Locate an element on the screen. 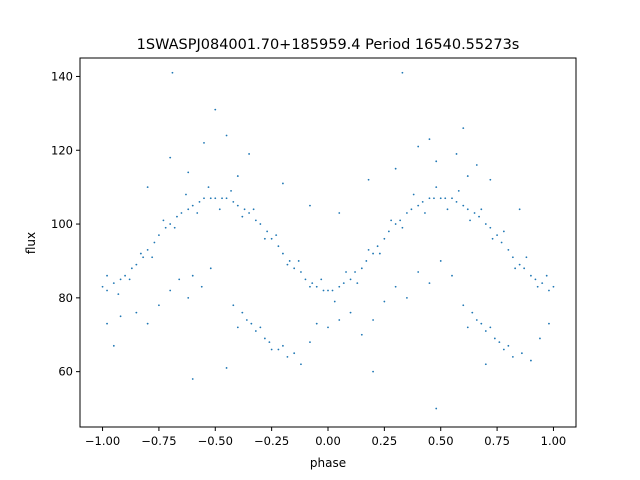 The width and height of the screenshot is (640, 480). x-tick-label: 0.25 is located at coordinates (385, 441).